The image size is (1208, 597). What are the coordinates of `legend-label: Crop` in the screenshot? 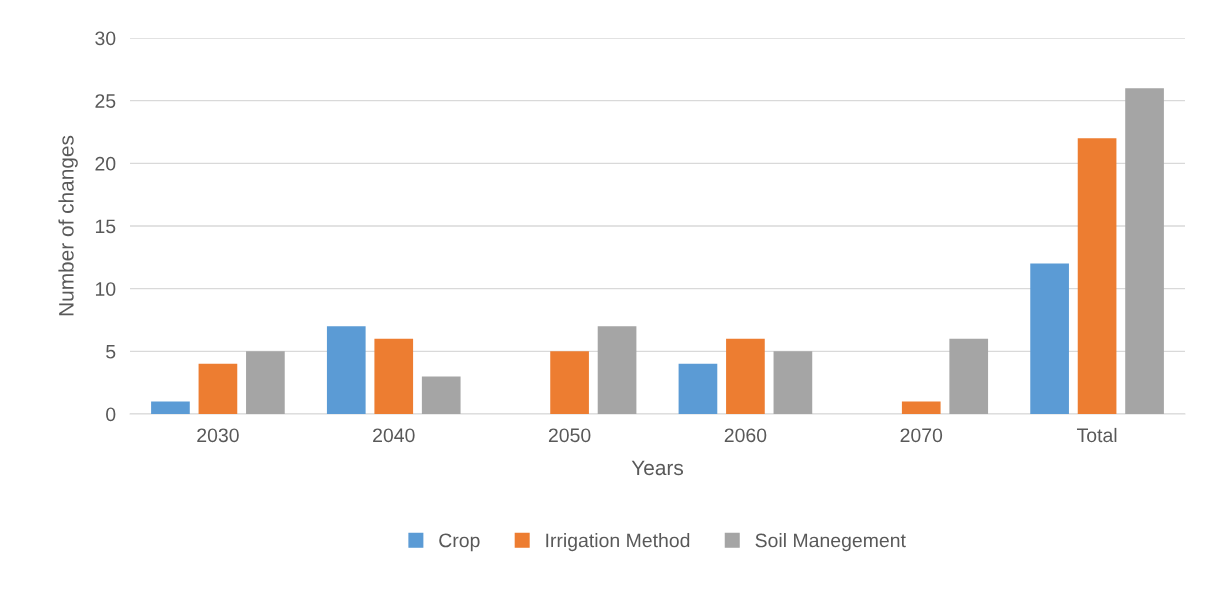 It's located at (459, 542).